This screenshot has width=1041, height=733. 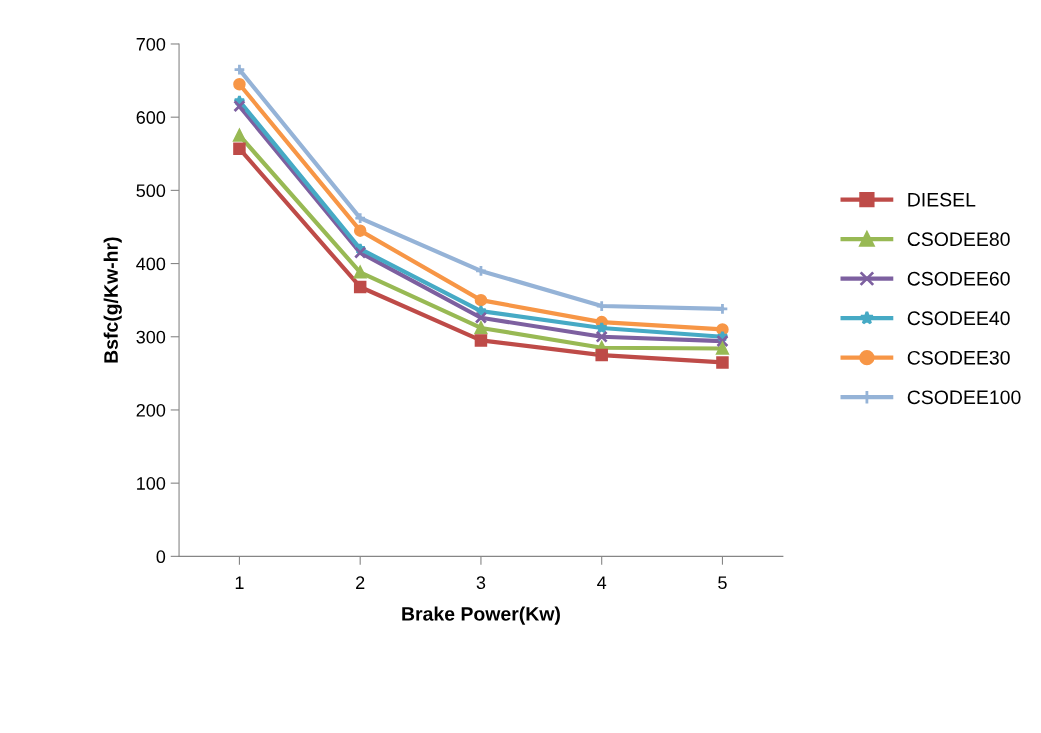 I want to click on x-tick-label: 5, so click(x=722, y=583).